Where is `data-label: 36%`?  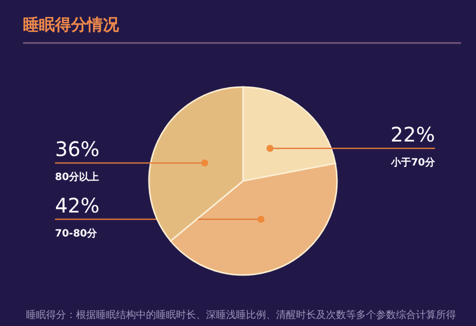 data-label: 36% is located at coordinates (77, 148).